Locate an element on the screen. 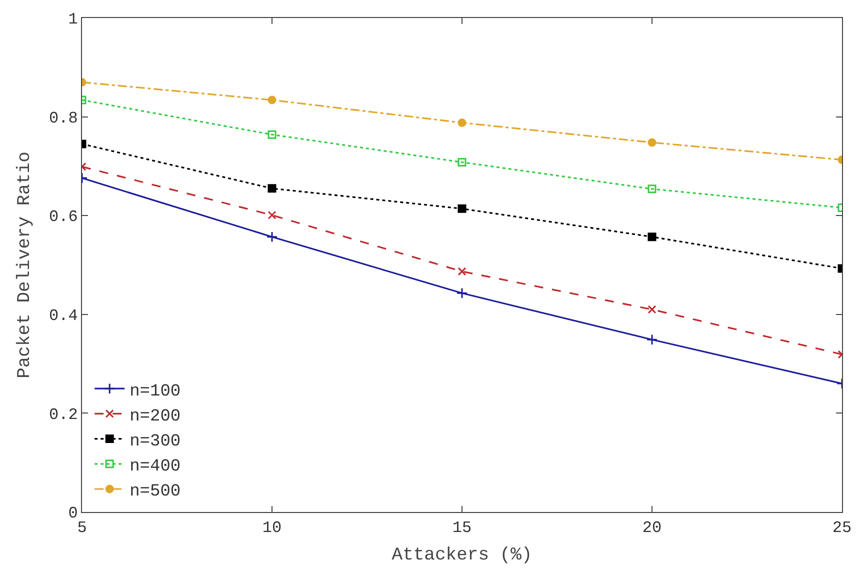 This screenshot has height=582, width=864. y-tick-label: 0.8 is located at coordinates (63, 118).